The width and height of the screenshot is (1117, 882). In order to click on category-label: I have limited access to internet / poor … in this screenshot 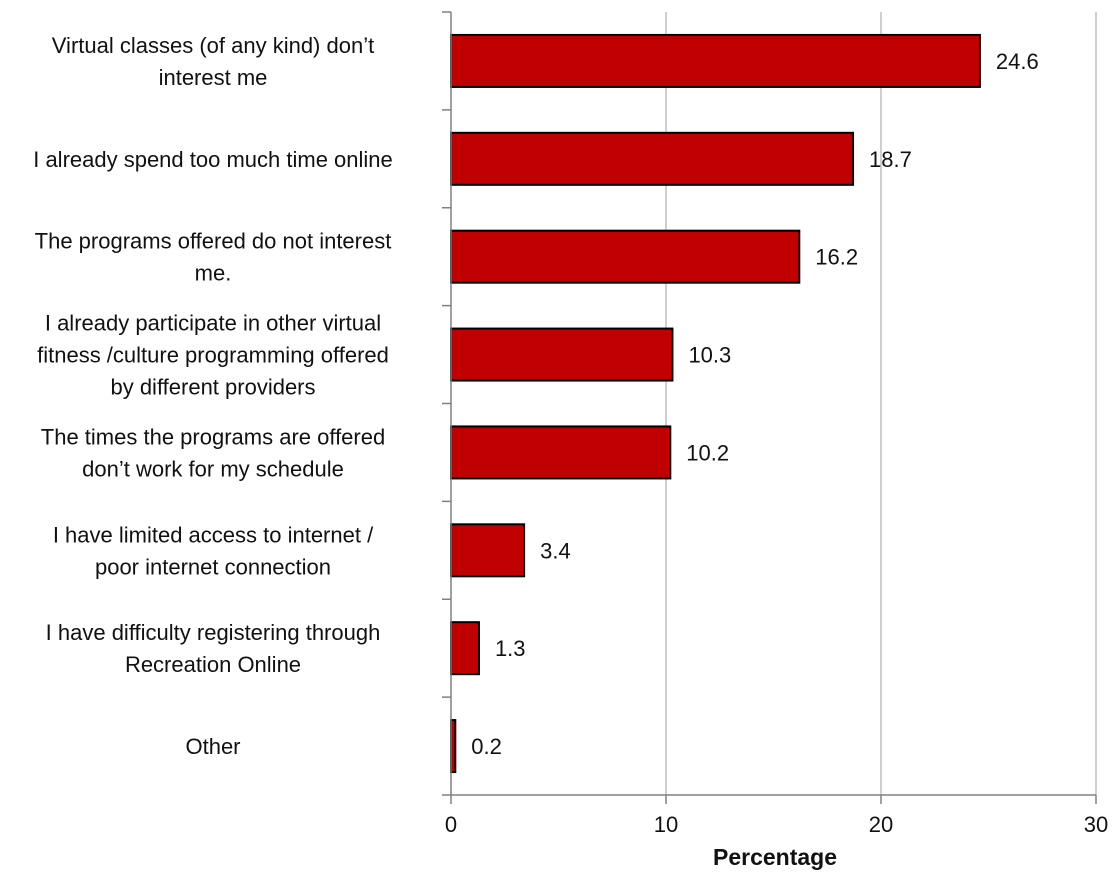, I will do `click(213, 550)`.